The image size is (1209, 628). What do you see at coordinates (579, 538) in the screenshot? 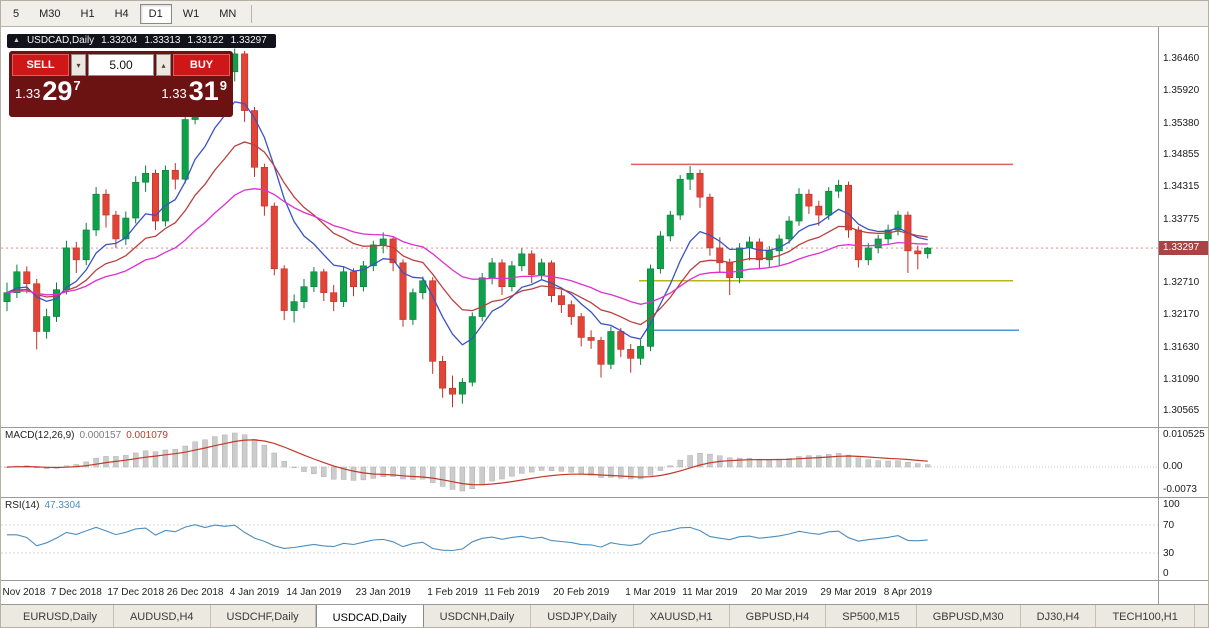
I see `rsi-indicator-canvas` at bounding box center [579, 538].